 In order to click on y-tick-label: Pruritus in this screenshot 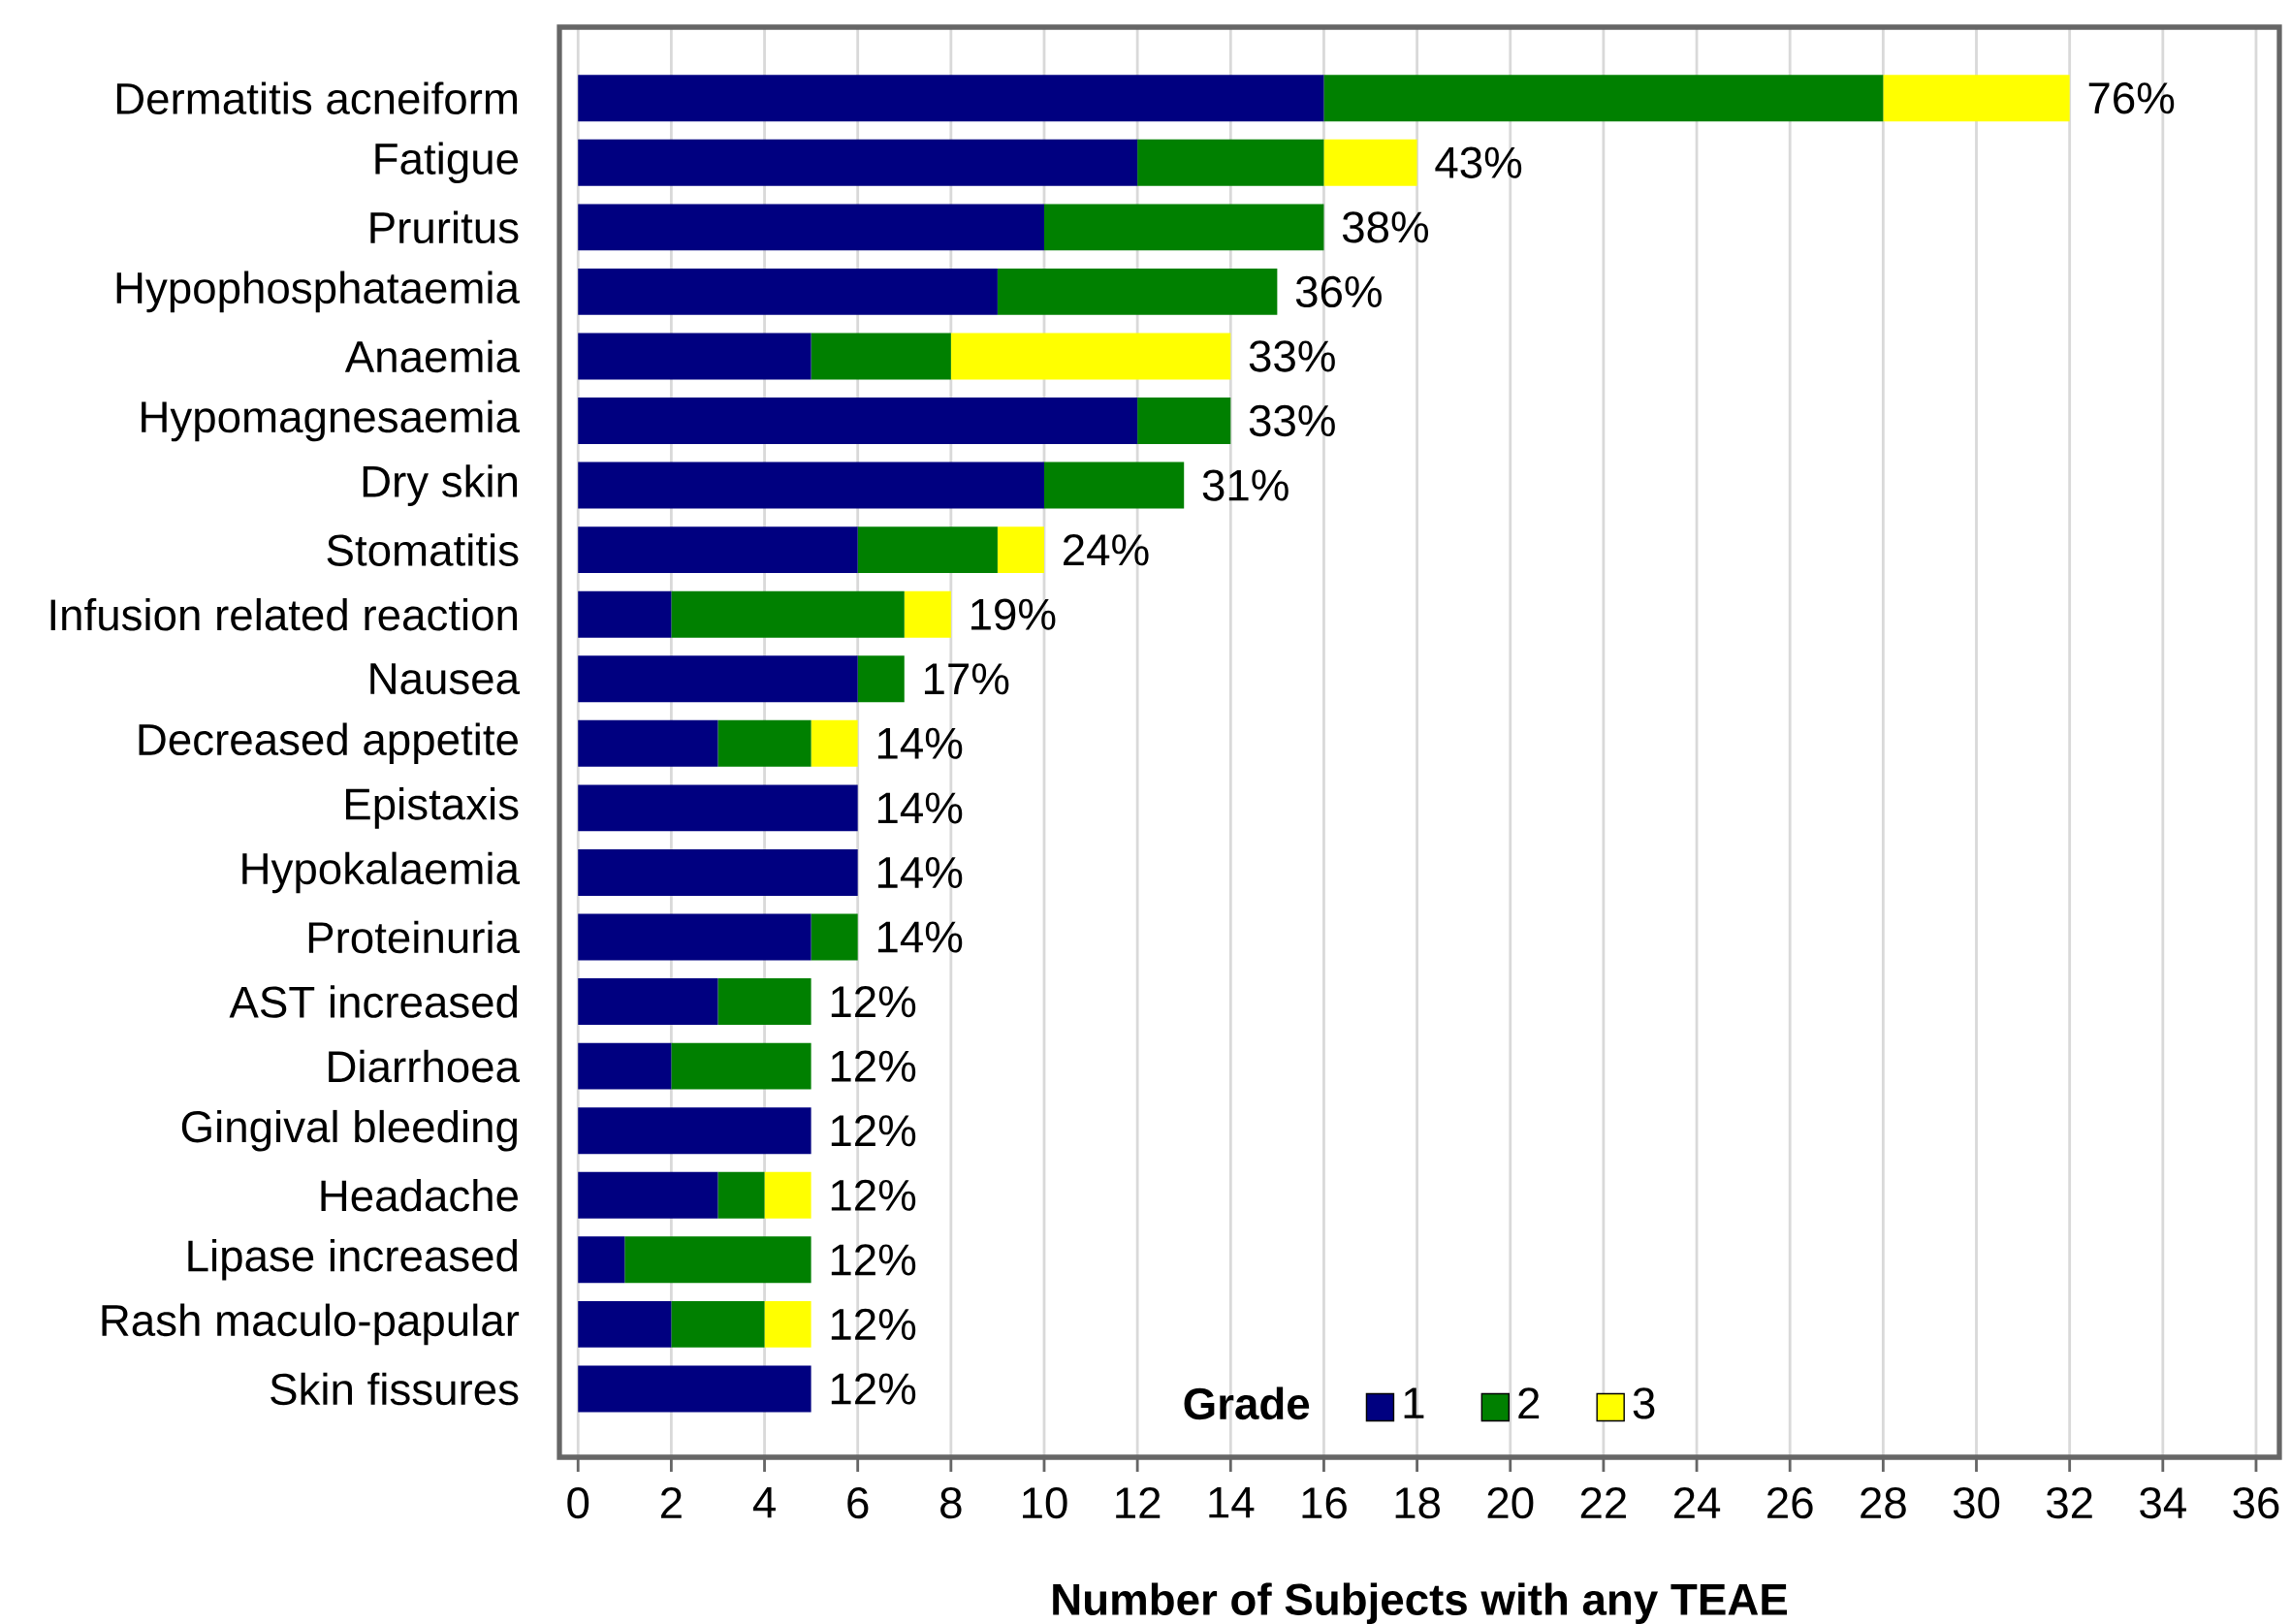, I will do `click(445, 227)`.